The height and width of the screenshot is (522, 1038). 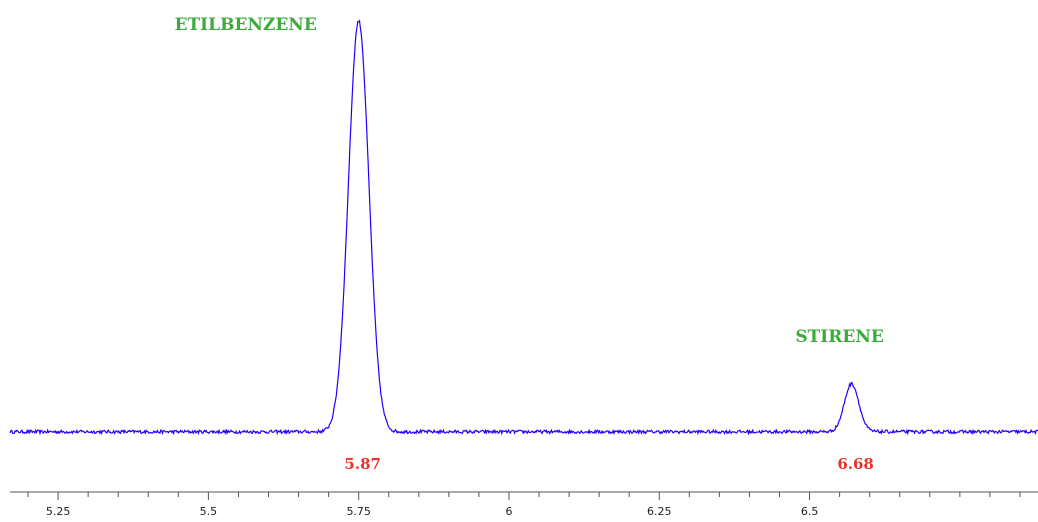 What do you see at coordinates (810, 511) in the screenshot?
I see `x-tick-label: 6.5` at bounding box center [810, 511].